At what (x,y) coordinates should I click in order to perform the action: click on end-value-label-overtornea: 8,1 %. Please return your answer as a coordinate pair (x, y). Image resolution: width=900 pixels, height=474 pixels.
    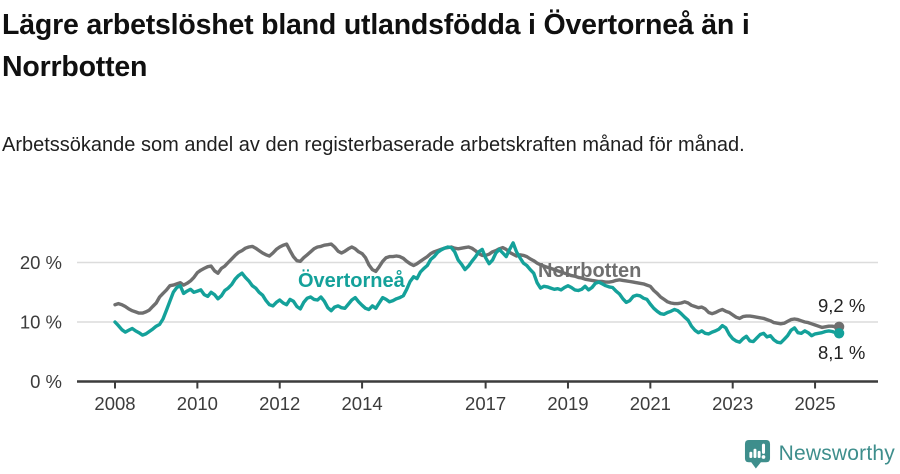
    Looking at the image, I should click on (842, 352).